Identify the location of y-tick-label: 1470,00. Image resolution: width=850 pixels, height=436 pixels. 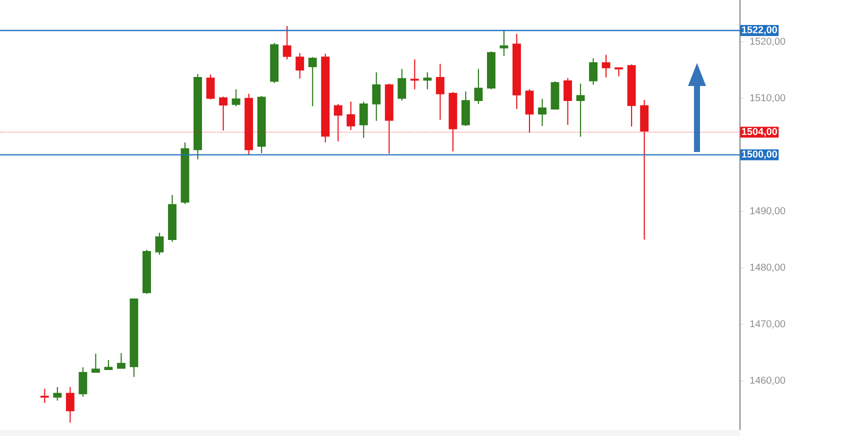
(768, 324).